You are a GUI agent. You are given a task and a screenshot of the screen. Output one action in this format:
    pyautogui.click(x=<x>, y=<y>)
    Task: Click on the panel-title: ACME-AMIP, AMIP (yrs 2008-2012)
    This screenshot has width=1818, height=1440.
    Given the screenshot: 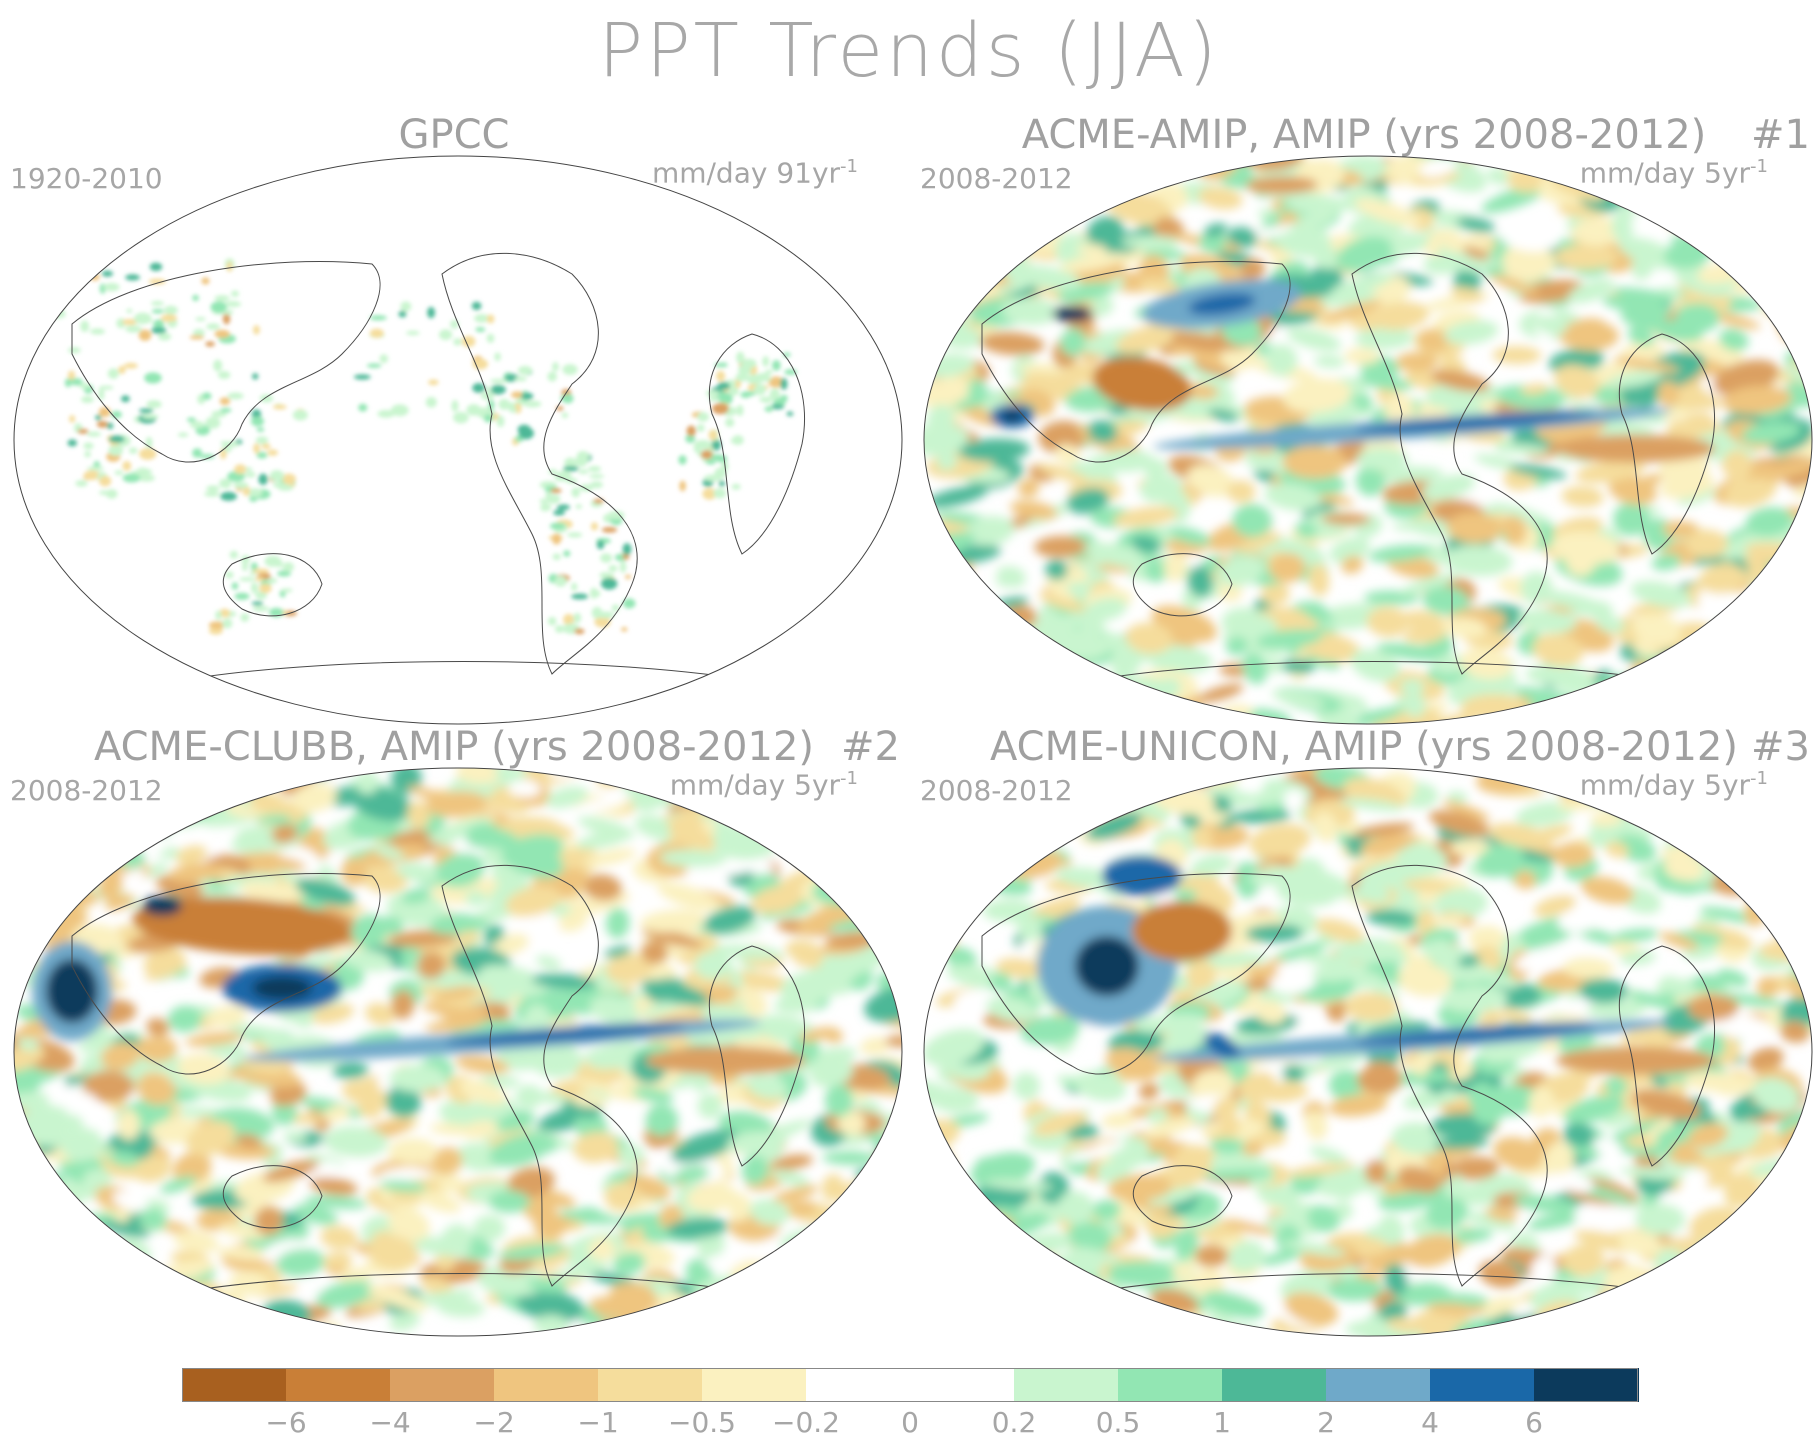 What is the action you would take?
    pyautogui.click(x=1364, y=135)
    